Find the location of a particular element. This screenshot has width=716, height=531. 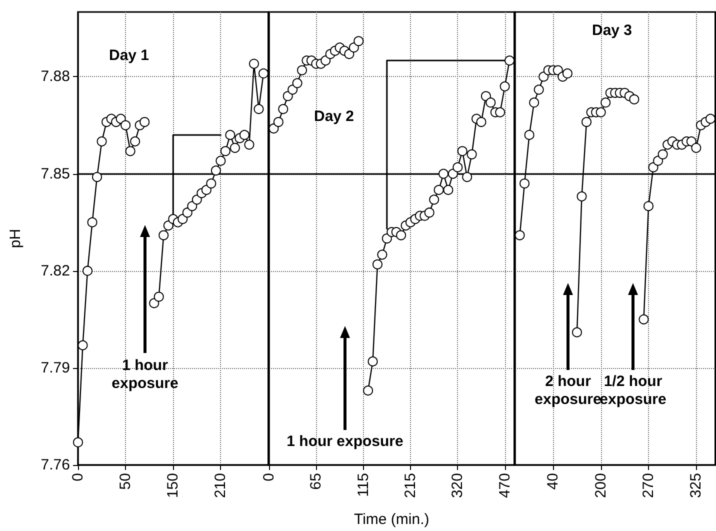

y-tick-label: 7.85 is located at coordinates (55, 173).